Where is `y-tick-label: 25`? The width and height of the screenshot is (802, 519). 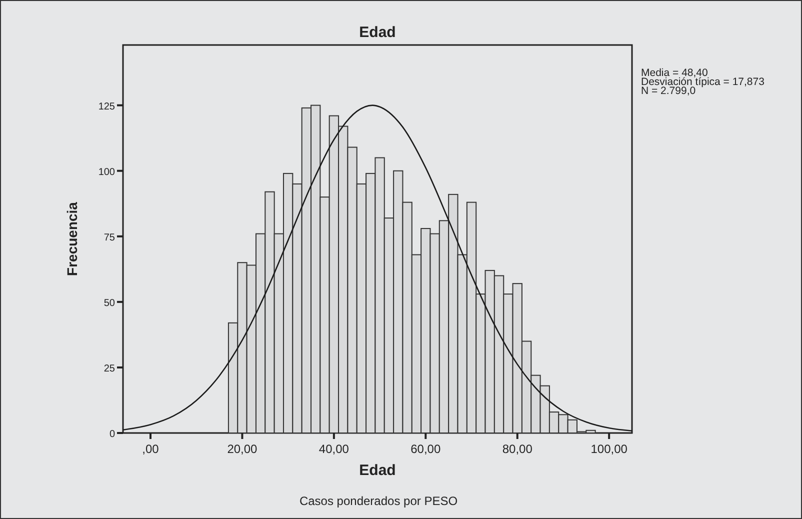
y-tick-label: 25 is located at coordinates (110, 368).